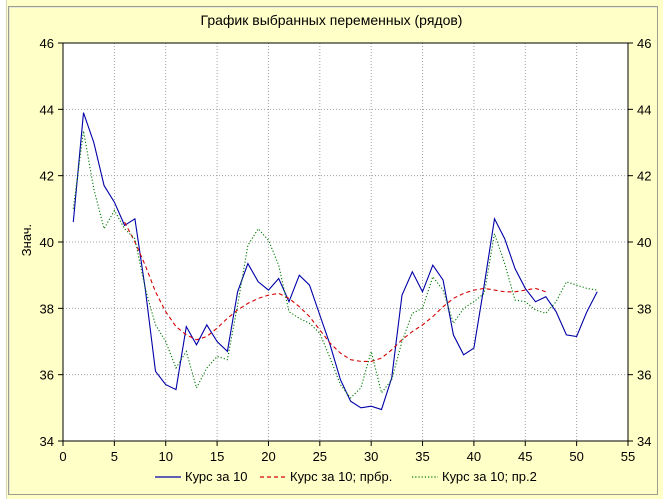  I want to click on x-tick-label: 40, so click(474, 456).